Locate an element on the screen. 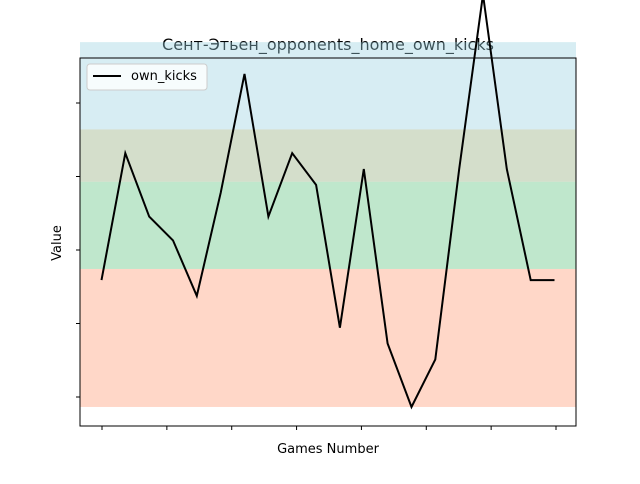 The width and height of the screenshot is (640, 484). y-axis-label: Value is located at coordinates (57, 243).